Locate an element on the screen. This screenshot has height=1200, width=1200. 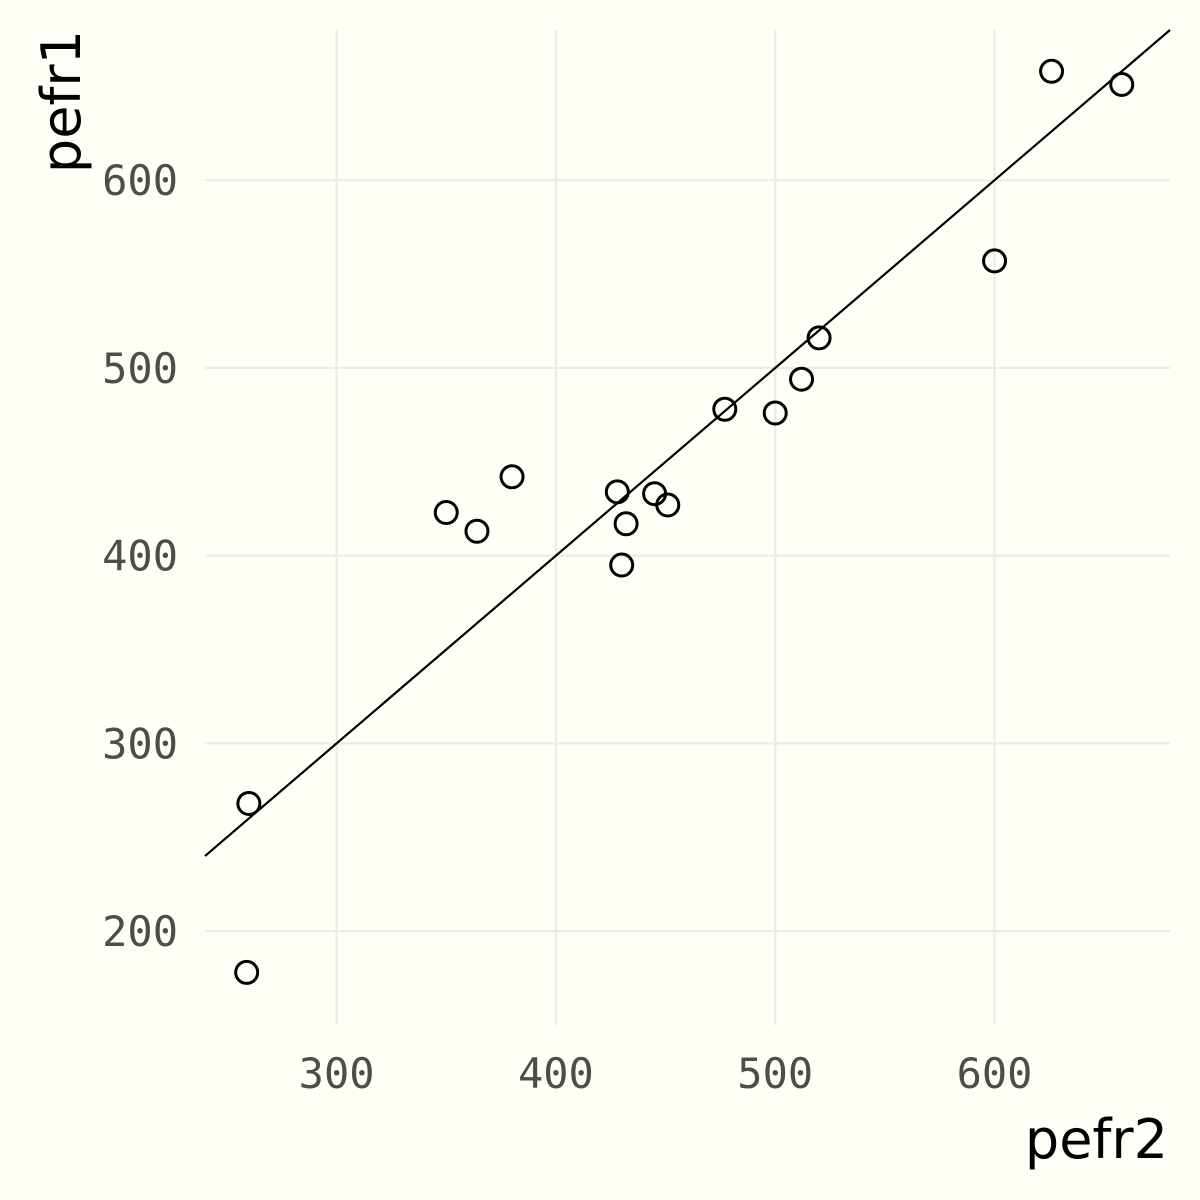
y-axis-ticks: 200 300 400 500 600 is located at coordinates (140, 556).